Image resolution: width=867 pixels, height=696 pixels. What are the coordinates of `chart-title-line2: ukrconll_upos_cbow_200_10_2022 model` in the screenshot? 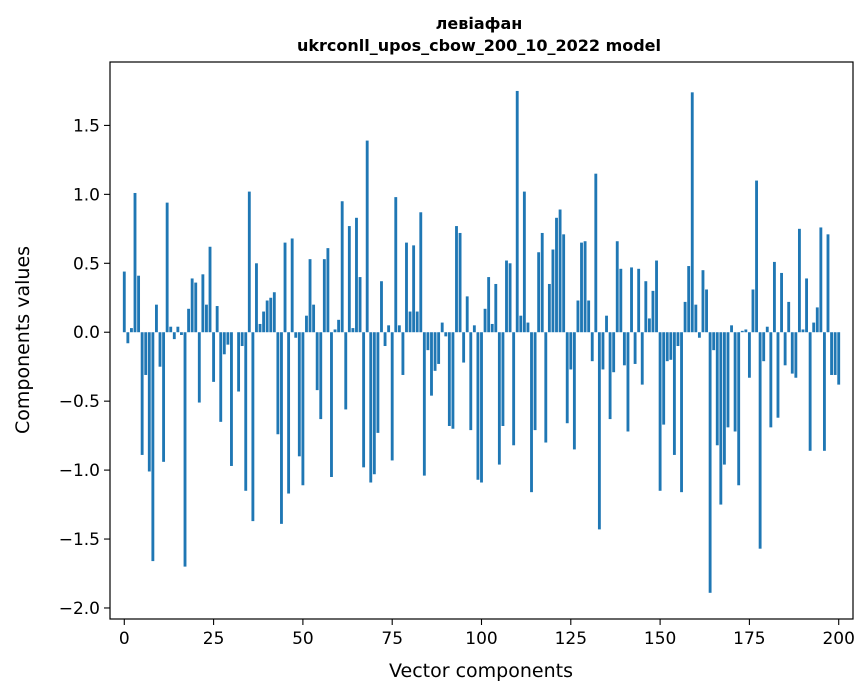 It's located at (479, 45).